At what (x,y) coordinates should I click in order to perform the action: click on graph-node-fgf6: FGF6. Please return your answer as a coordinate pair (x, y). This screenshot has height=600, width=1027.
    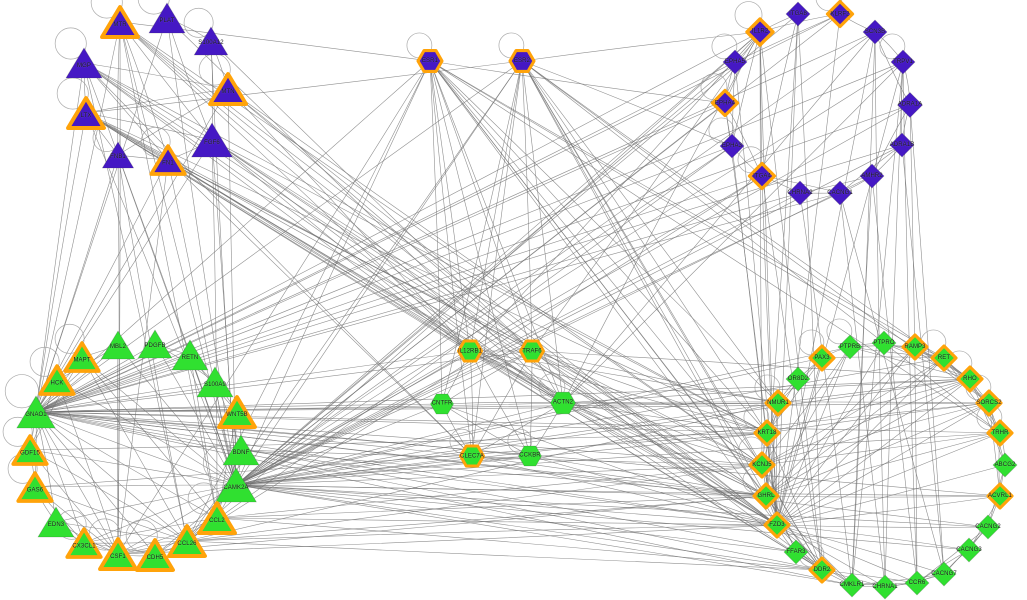
    Looking at the image, I should click on (212, 140).